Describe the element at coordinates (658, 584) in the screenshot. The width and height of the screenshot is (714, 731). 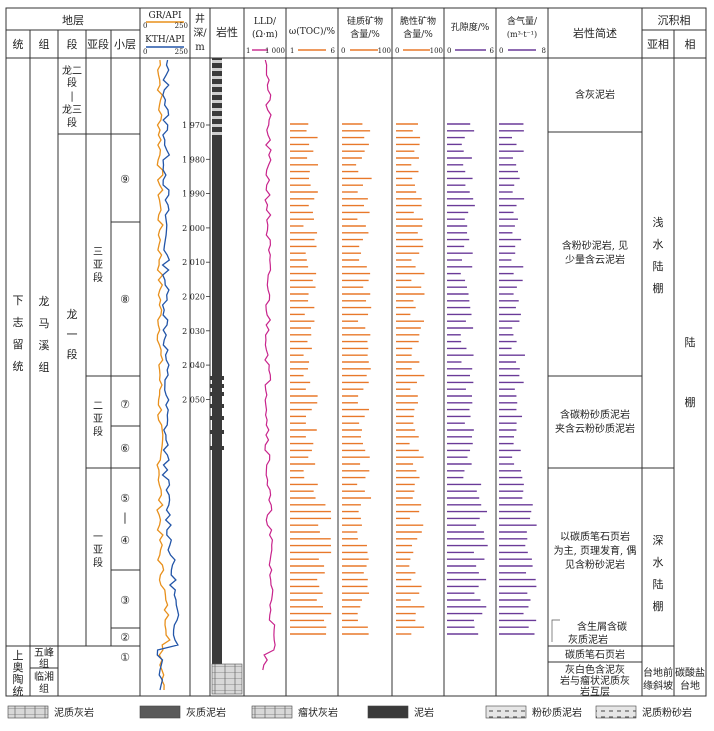
I see `subfacies-deep-3: 陆` at that location.